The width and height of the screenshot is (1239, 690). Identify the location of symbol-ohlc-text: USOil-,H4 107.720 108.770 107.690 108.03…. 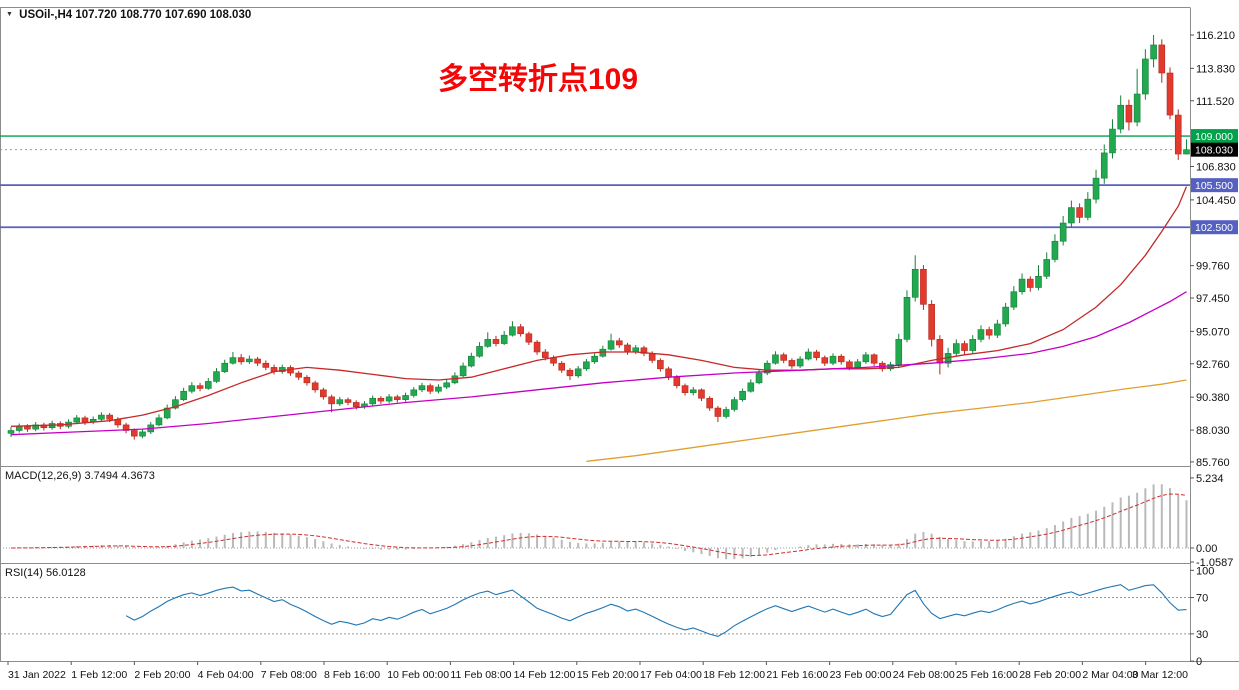
(135, 15).